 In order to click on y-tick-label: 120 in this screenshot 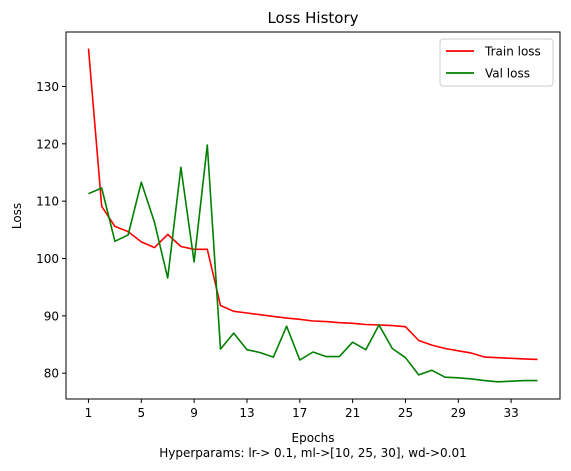, I will do `click(47, 144)`.